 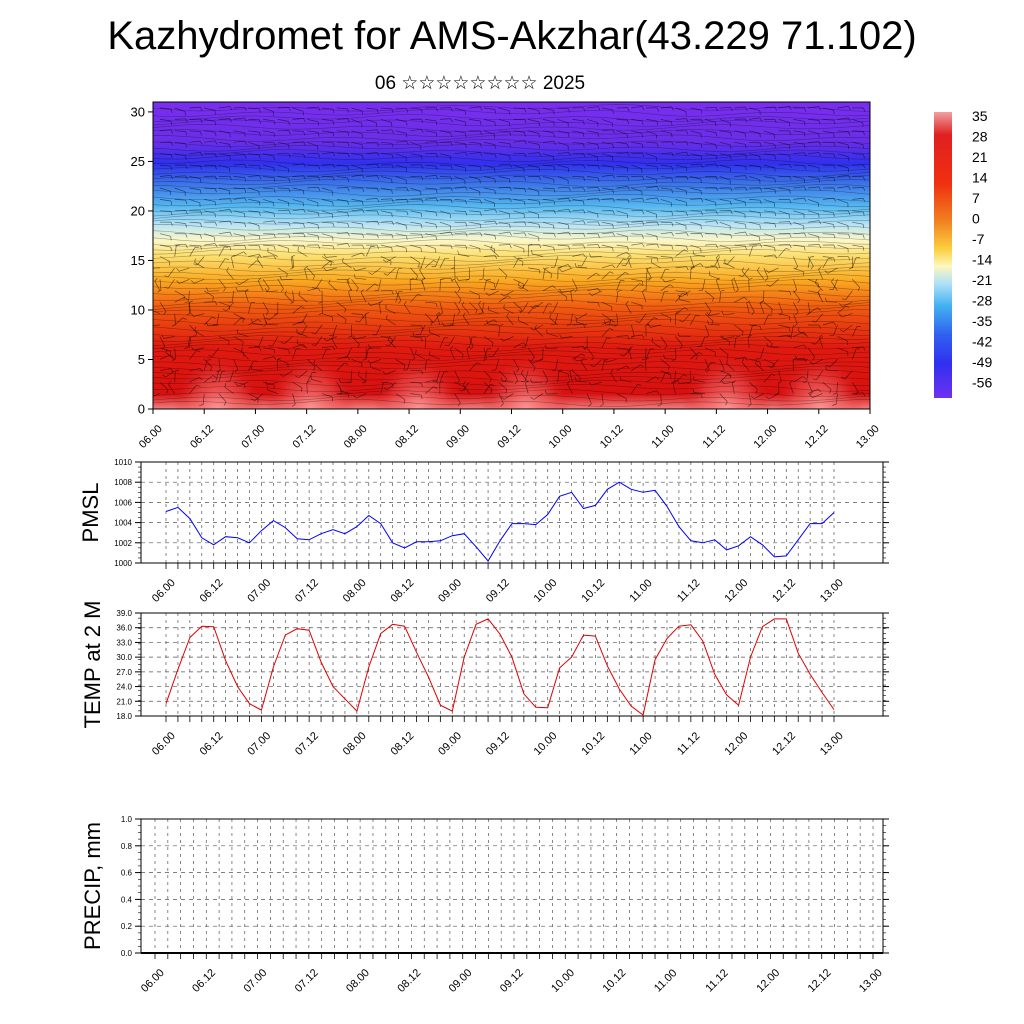 What do you see at coordinates (124, 701) in the screenshot?
I see `y-tick-label: 21.0` at bounding box center [124, 701].